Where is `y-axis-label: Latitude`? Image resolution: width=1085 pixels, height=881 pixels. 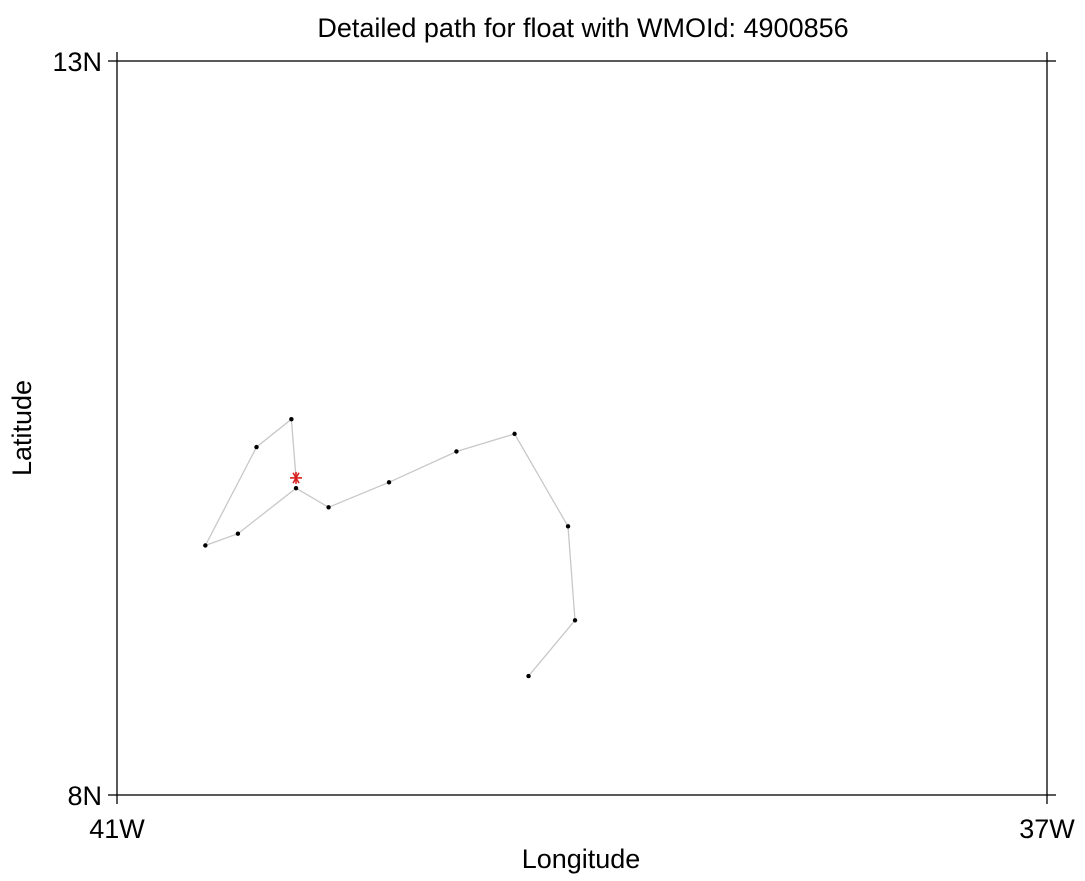
y-axis-label: Latitude is located at coordinates (22, 428).